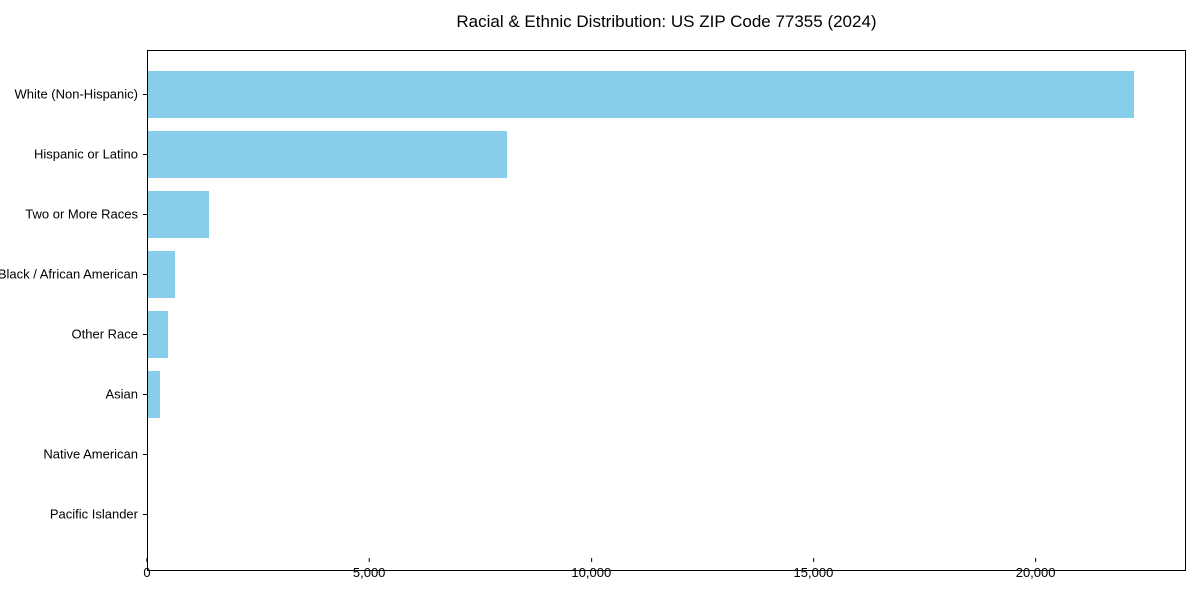  Describe the element at coordinates (147, 572) in the screenshot. I see `x-tick-label: 0` at that location.